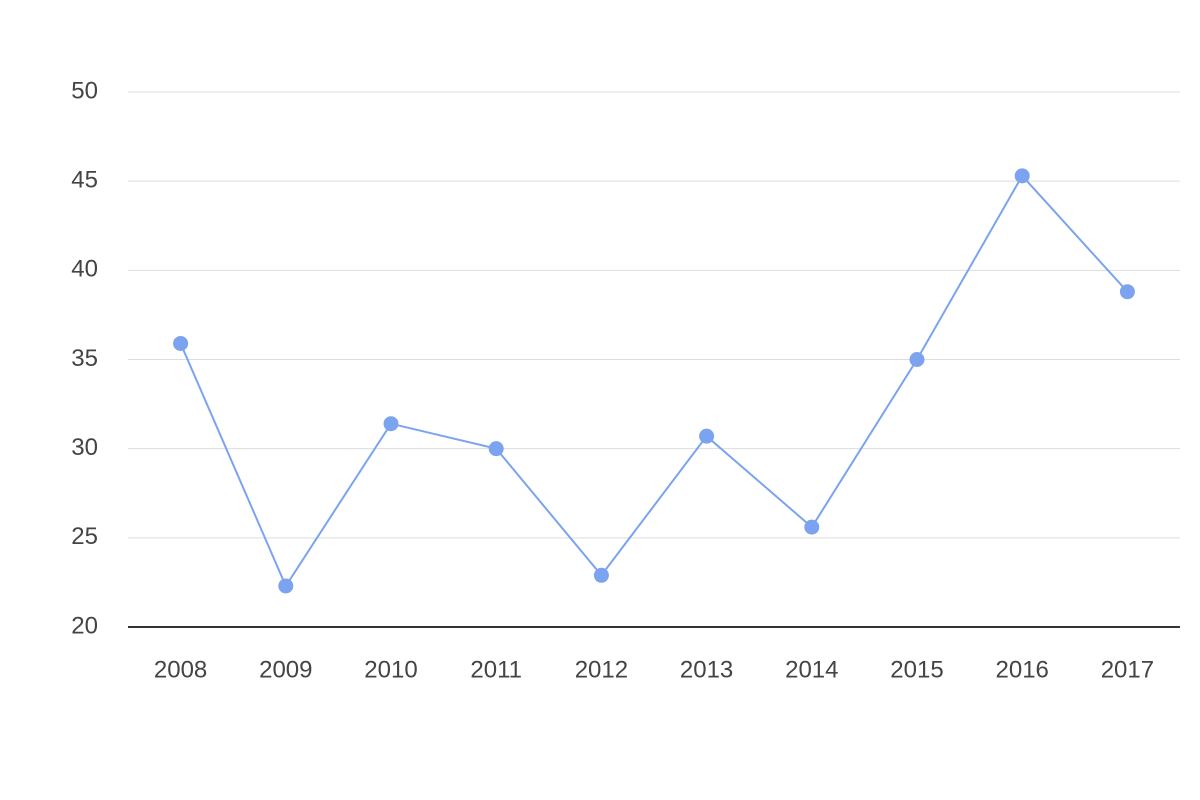 This screenshot has height=800, width=1200. What do you see at coordinates (84, 447) in the screenshot?
I see `y-tick-label: 30` at bounding box center [84, 447].